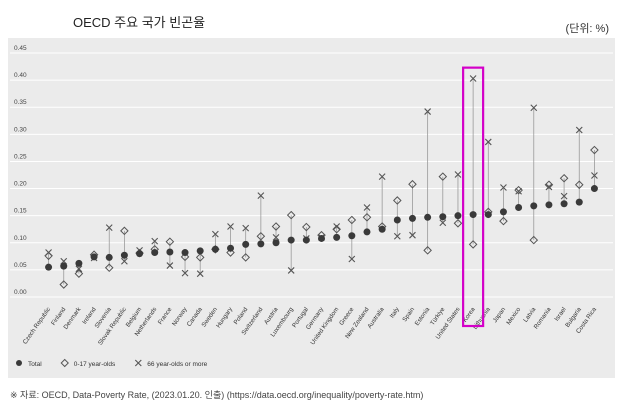 This screenshot has height=403, width=623. Describe the element at coordinates (20, 265) in the screenshot. I see `y-tick-label: 0.05` at that location.